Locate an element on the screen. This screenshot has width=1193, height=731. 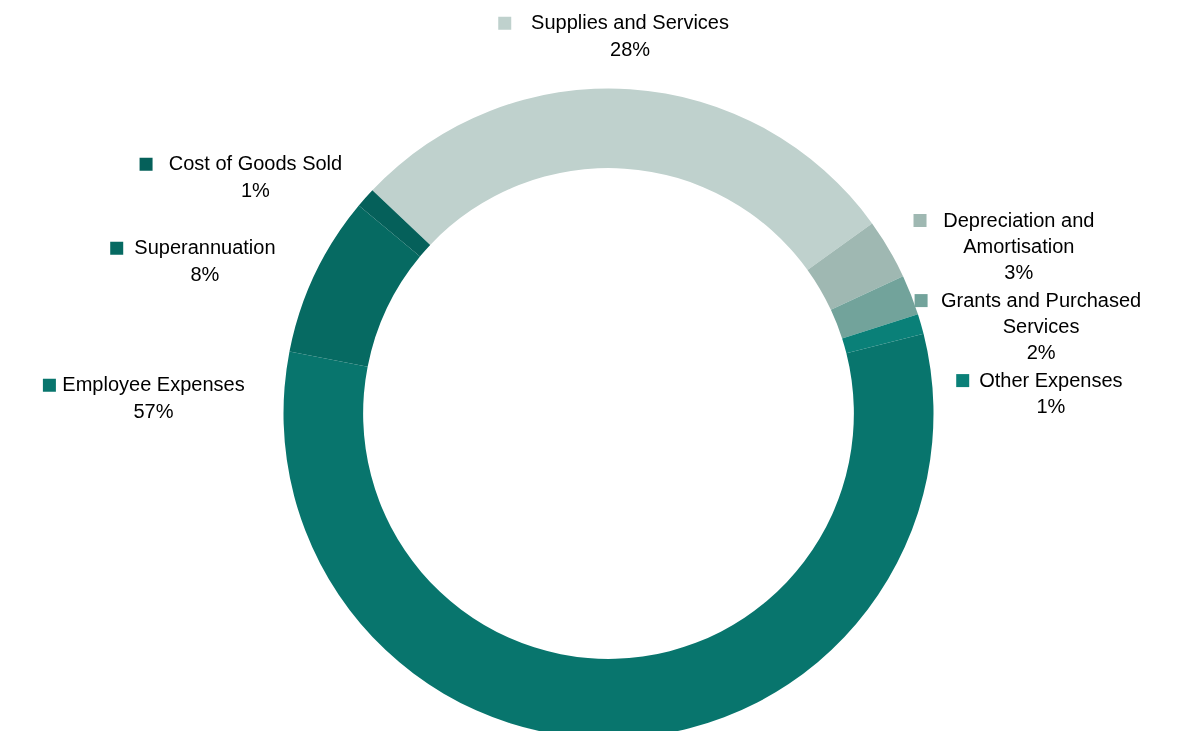
data-label: 57% is located at coordinates (153, 410).